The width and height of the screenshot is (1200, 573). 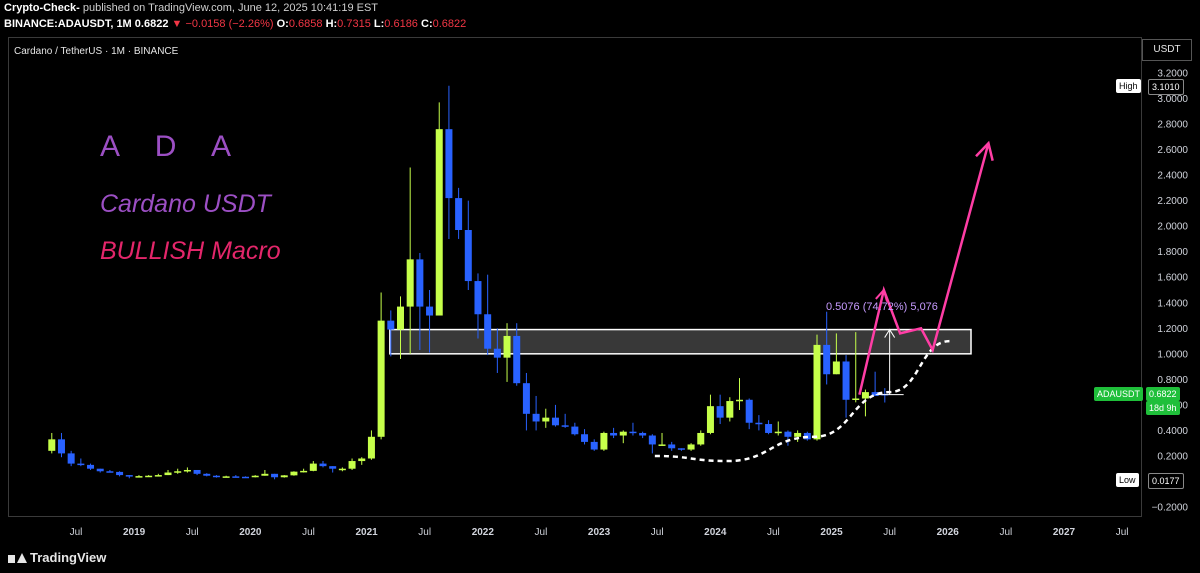 I want to click on currency-label: USDT, so click(x=1167, y=50).